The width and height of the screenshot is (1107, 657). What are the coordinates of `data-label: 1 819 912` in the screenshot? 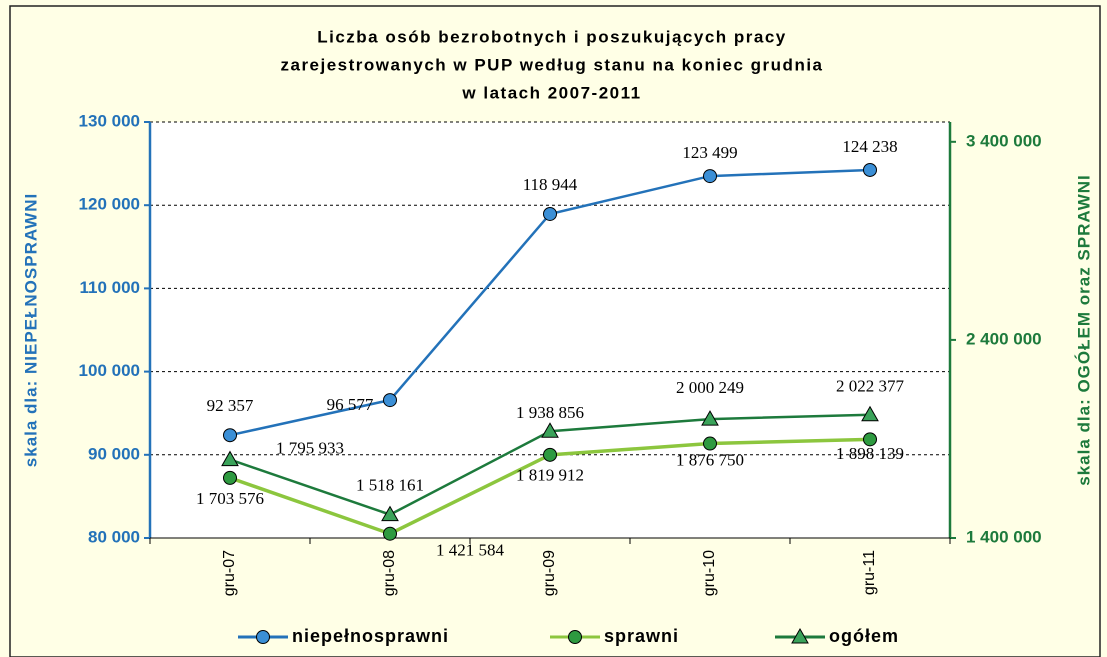 It's located at (550, 475).